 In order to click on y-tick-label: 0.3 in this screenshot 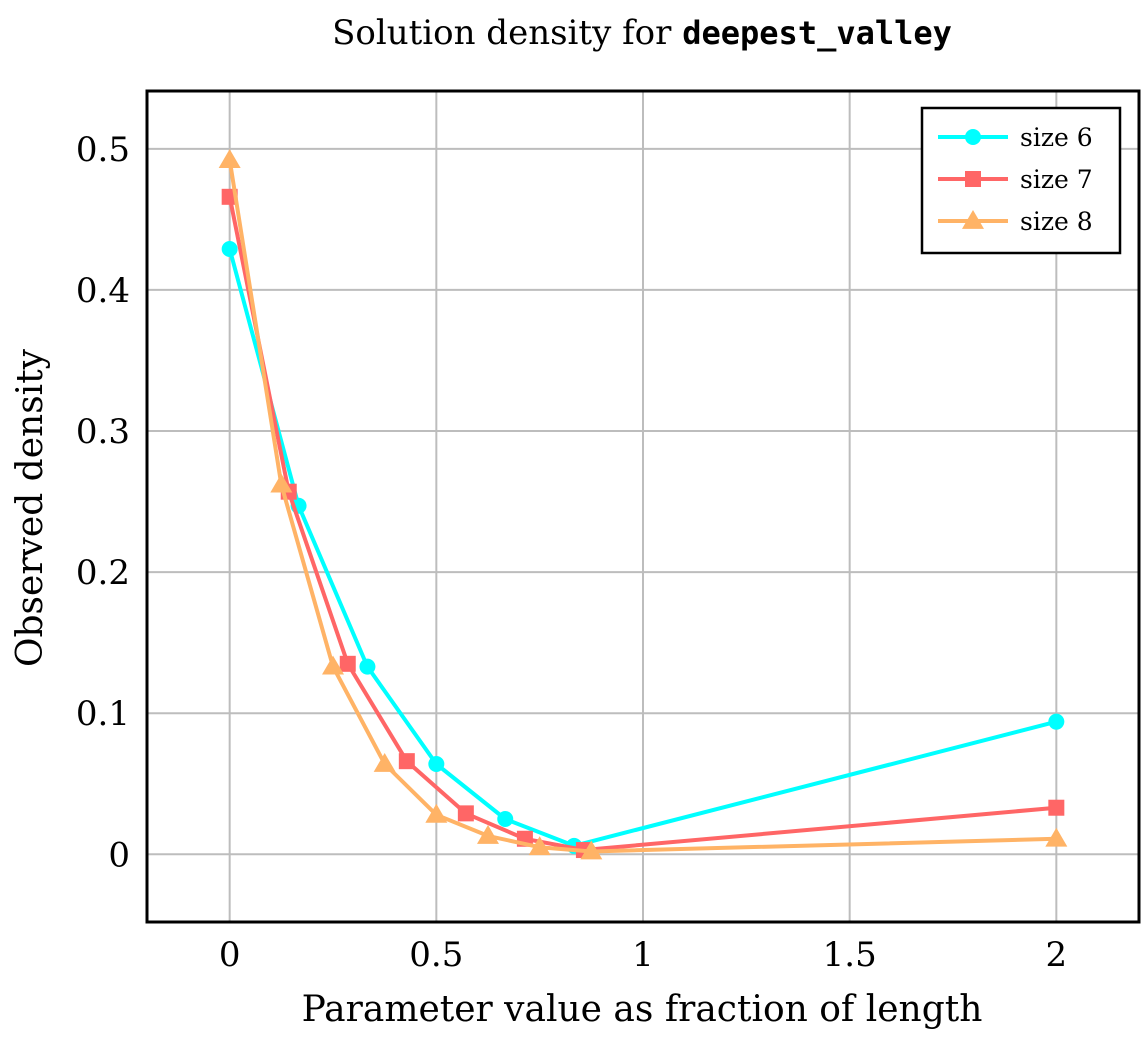, I will do `click(103, 432)`.